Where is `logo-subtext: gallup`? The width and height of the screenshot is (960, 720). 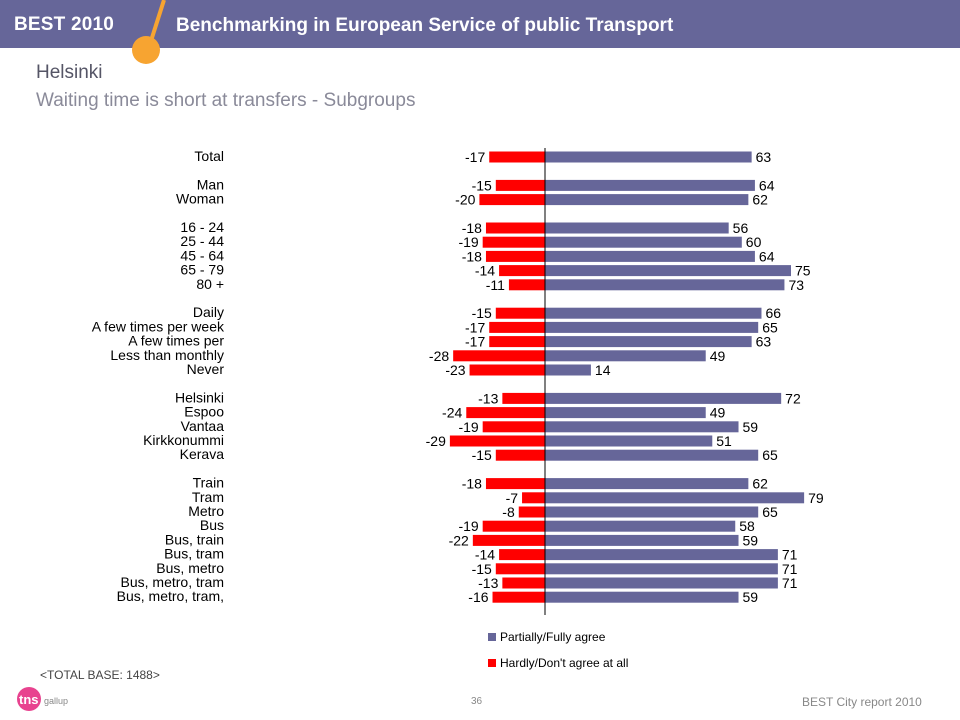 logo-subtext: gallup is located at coordinates (56, 701).